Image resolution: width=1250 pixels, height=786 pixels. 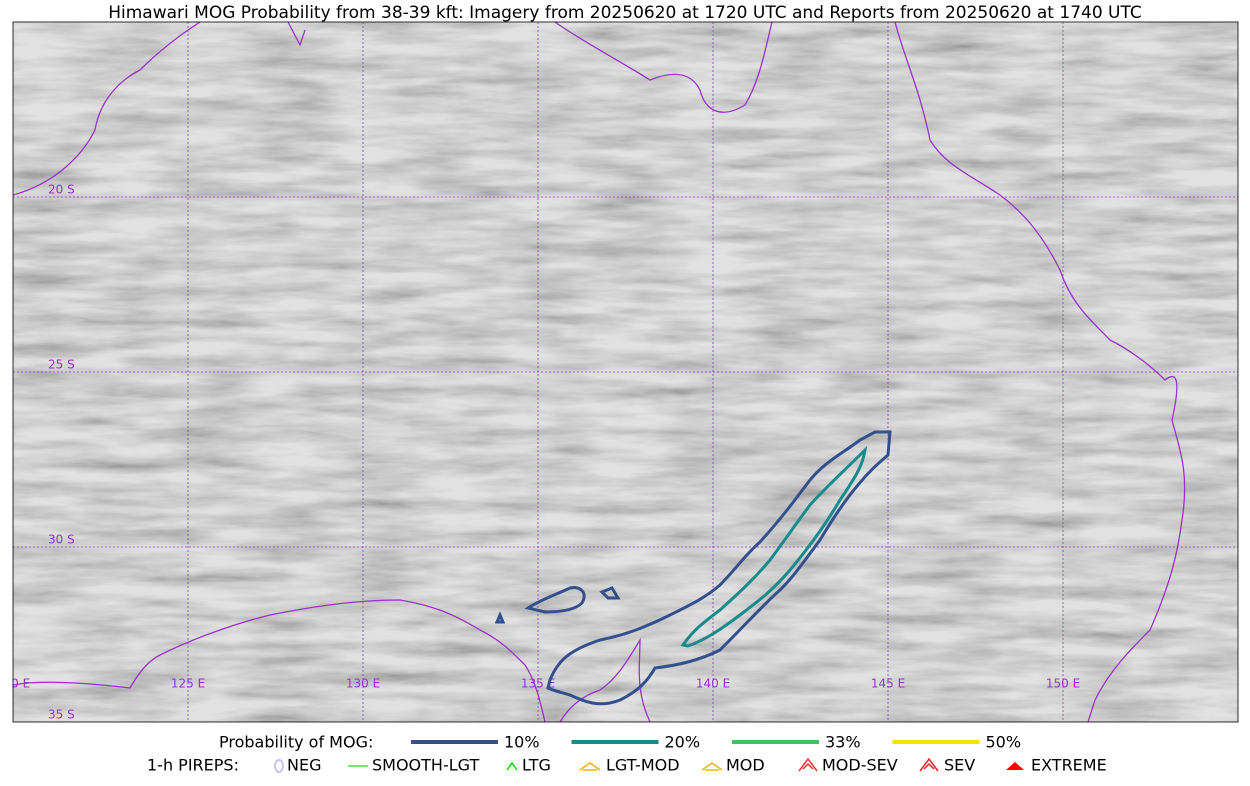 What do you see at coordinates (1069, 765) in the screenshot?
I see `legend-label: EXTREME` at bounding box center [1069, 765].